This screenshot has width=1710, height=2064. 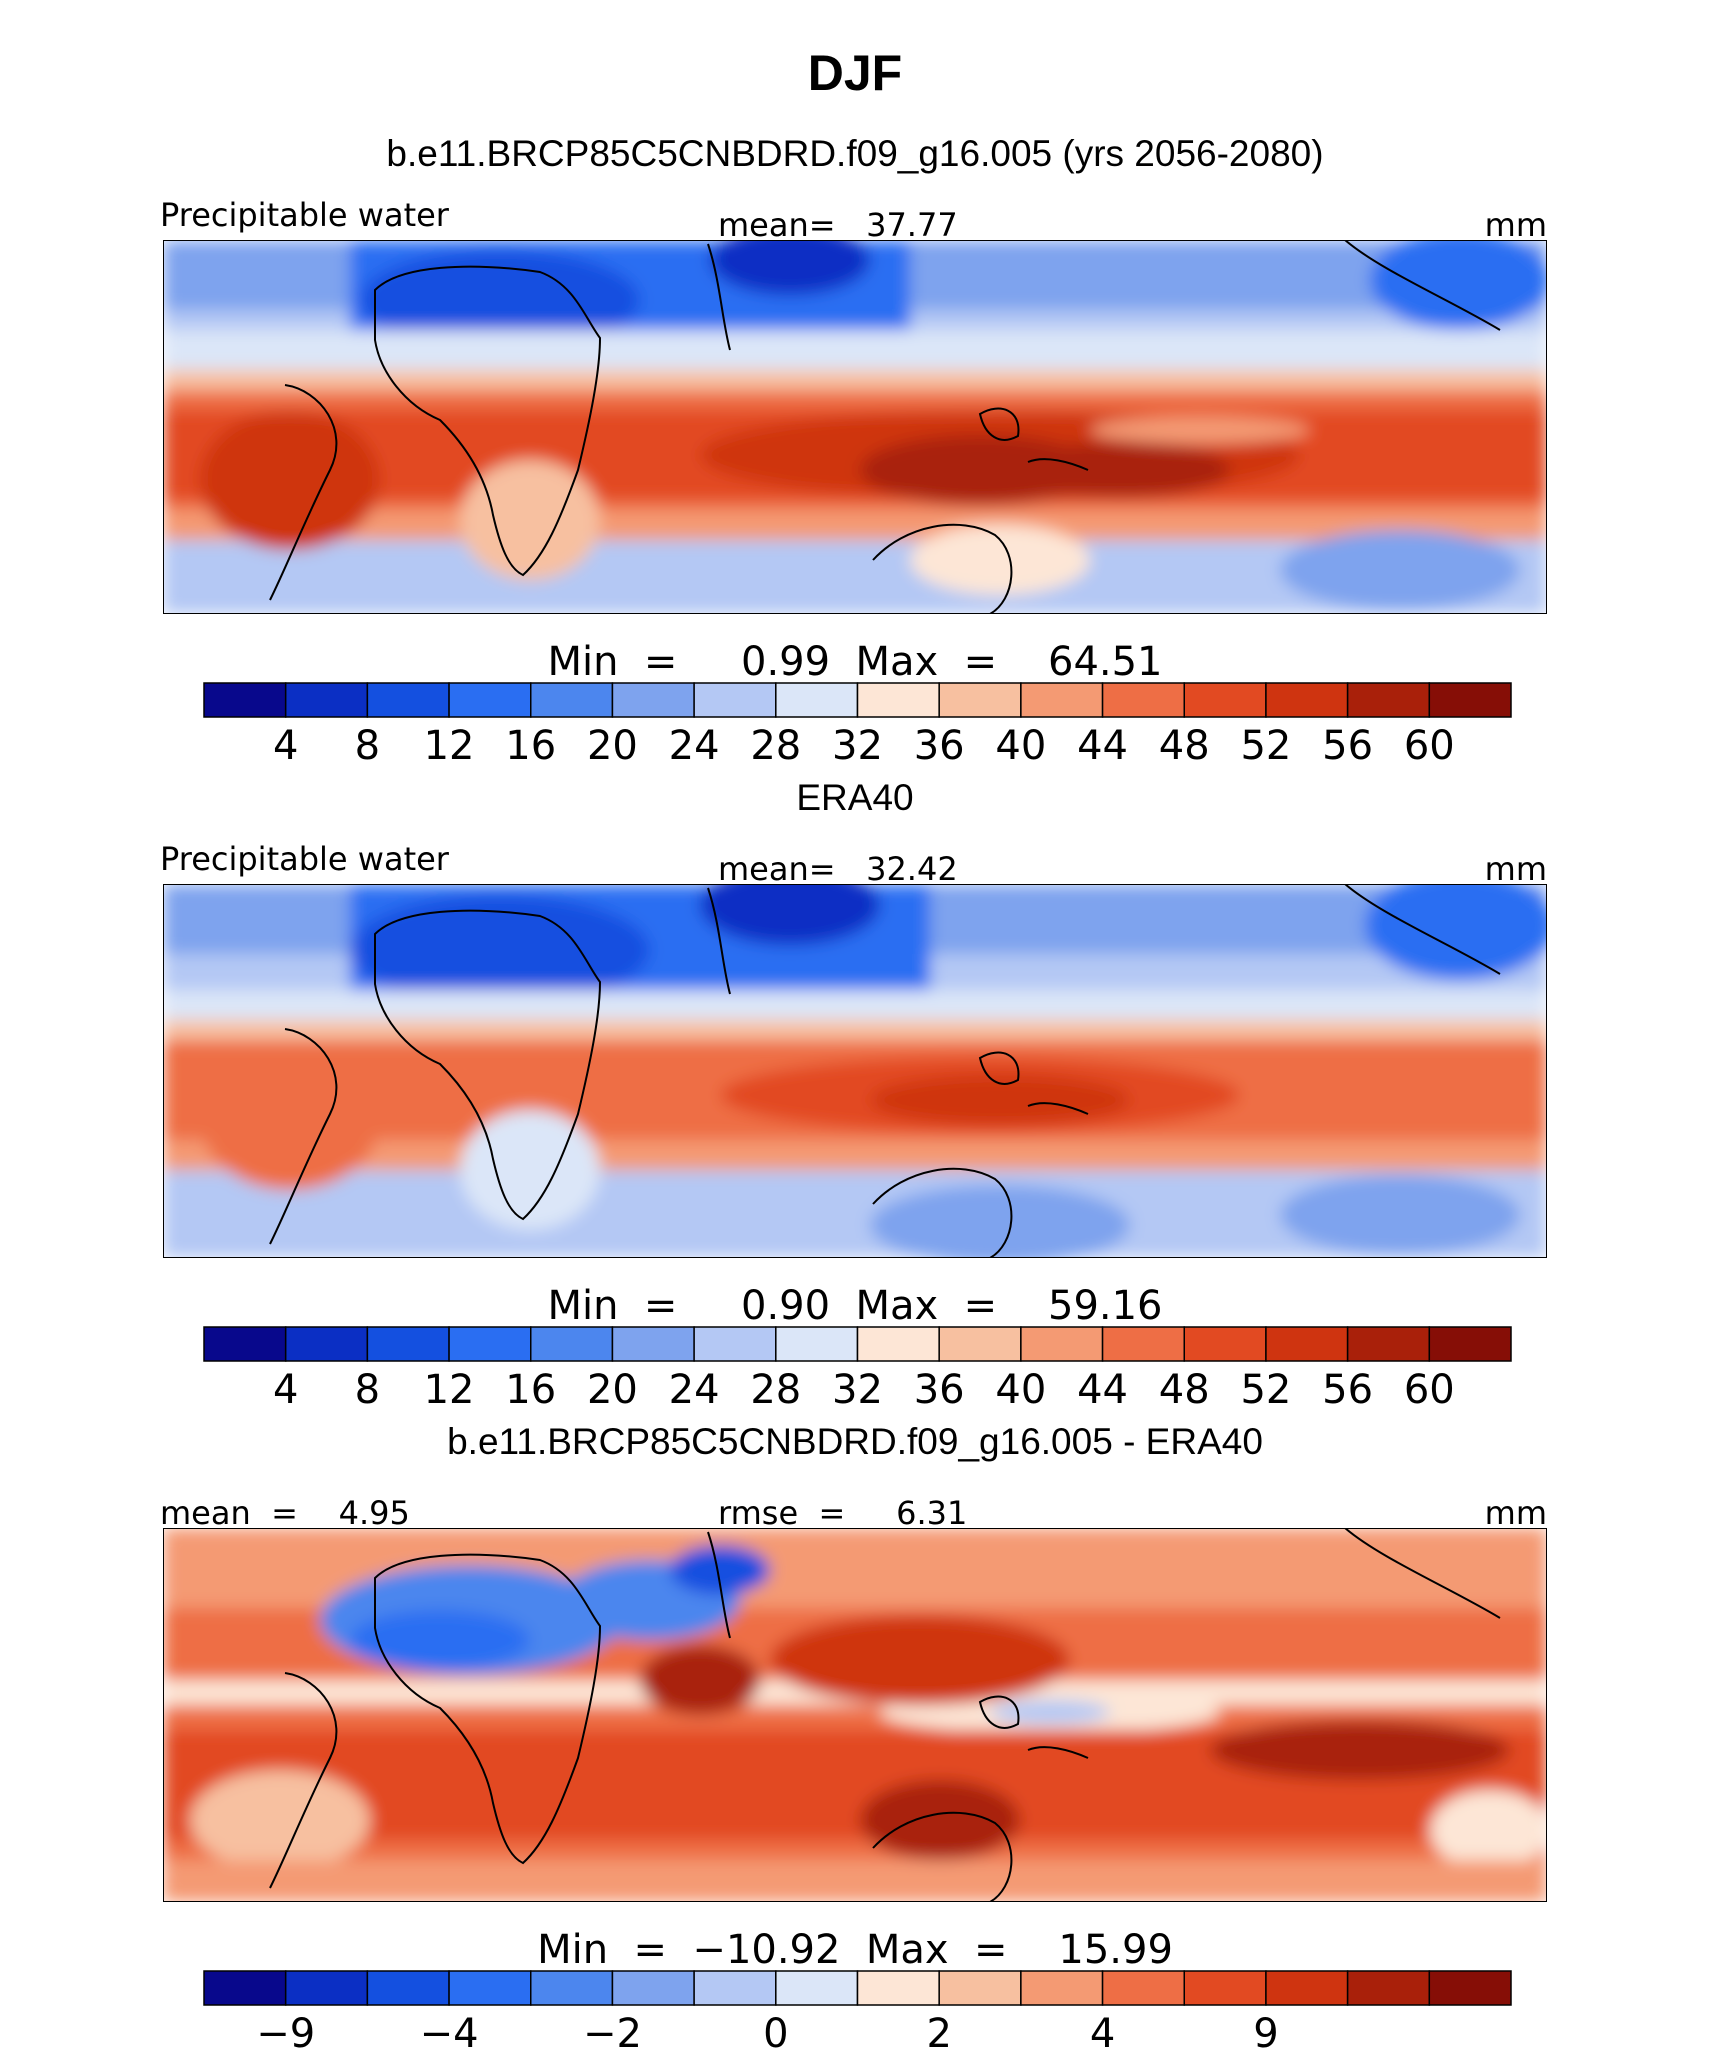 I want to click on colorbar-tick-label: 8, so click(x=367, y=1390).